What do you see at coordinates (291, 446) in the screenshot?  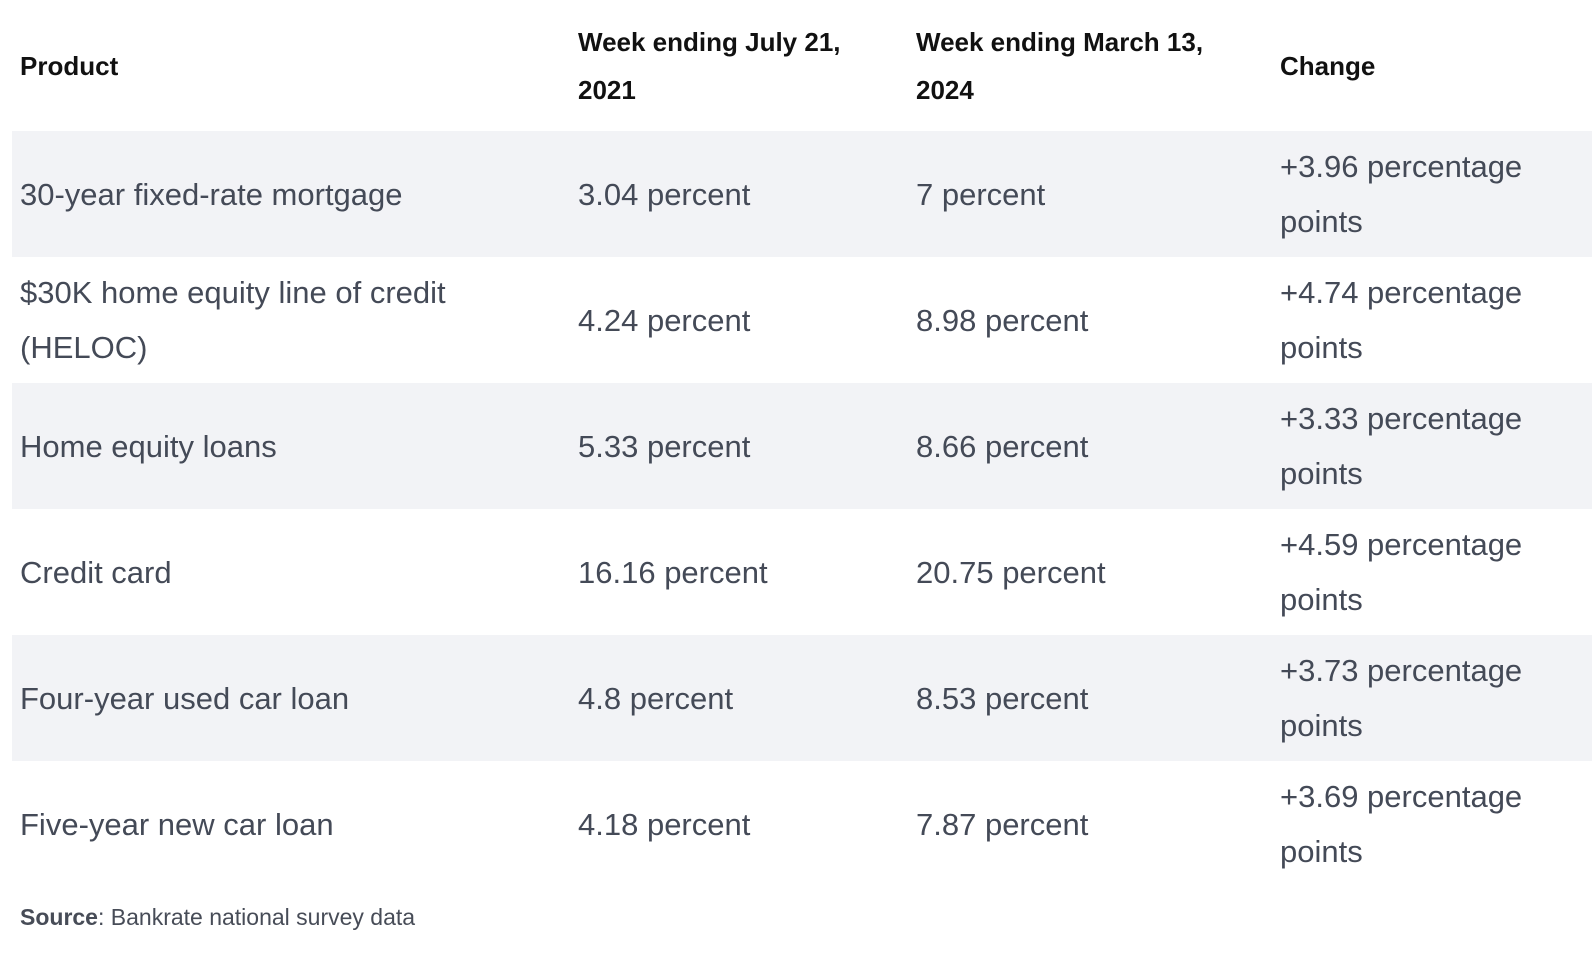 I see `cell-product: Home equity loans` at bounding box center [291, 446].